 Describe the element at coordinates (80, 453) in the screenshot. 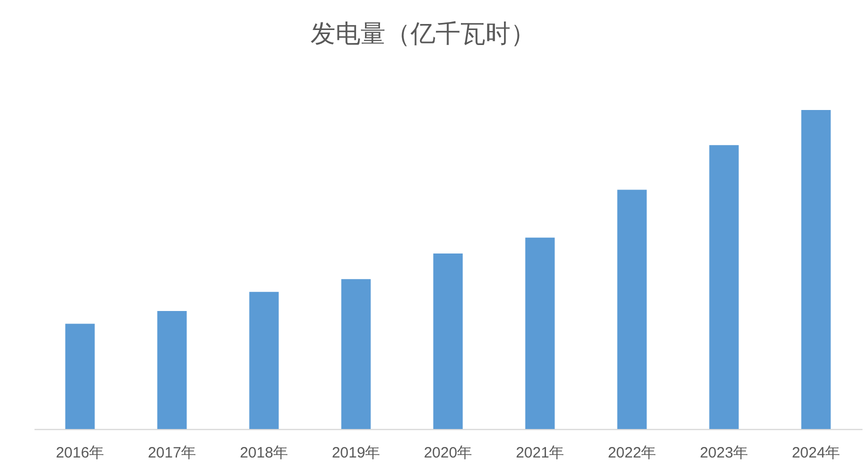

I see `x-tick-label: 2016年` at that location.